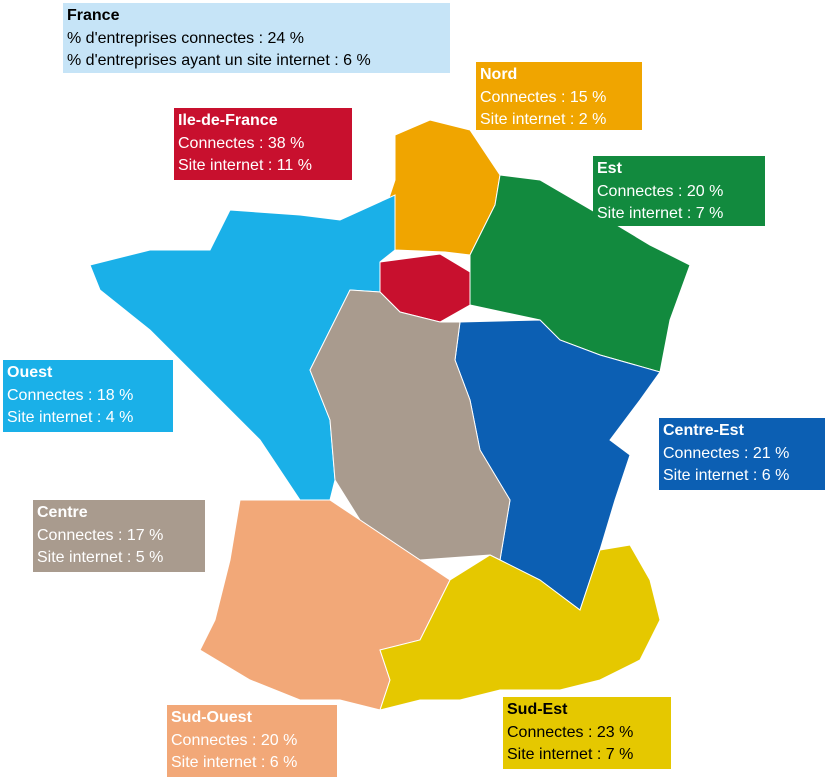 This screenshot has height=778, width=827. I want to click on region-name: Nord, so click(498, 74).